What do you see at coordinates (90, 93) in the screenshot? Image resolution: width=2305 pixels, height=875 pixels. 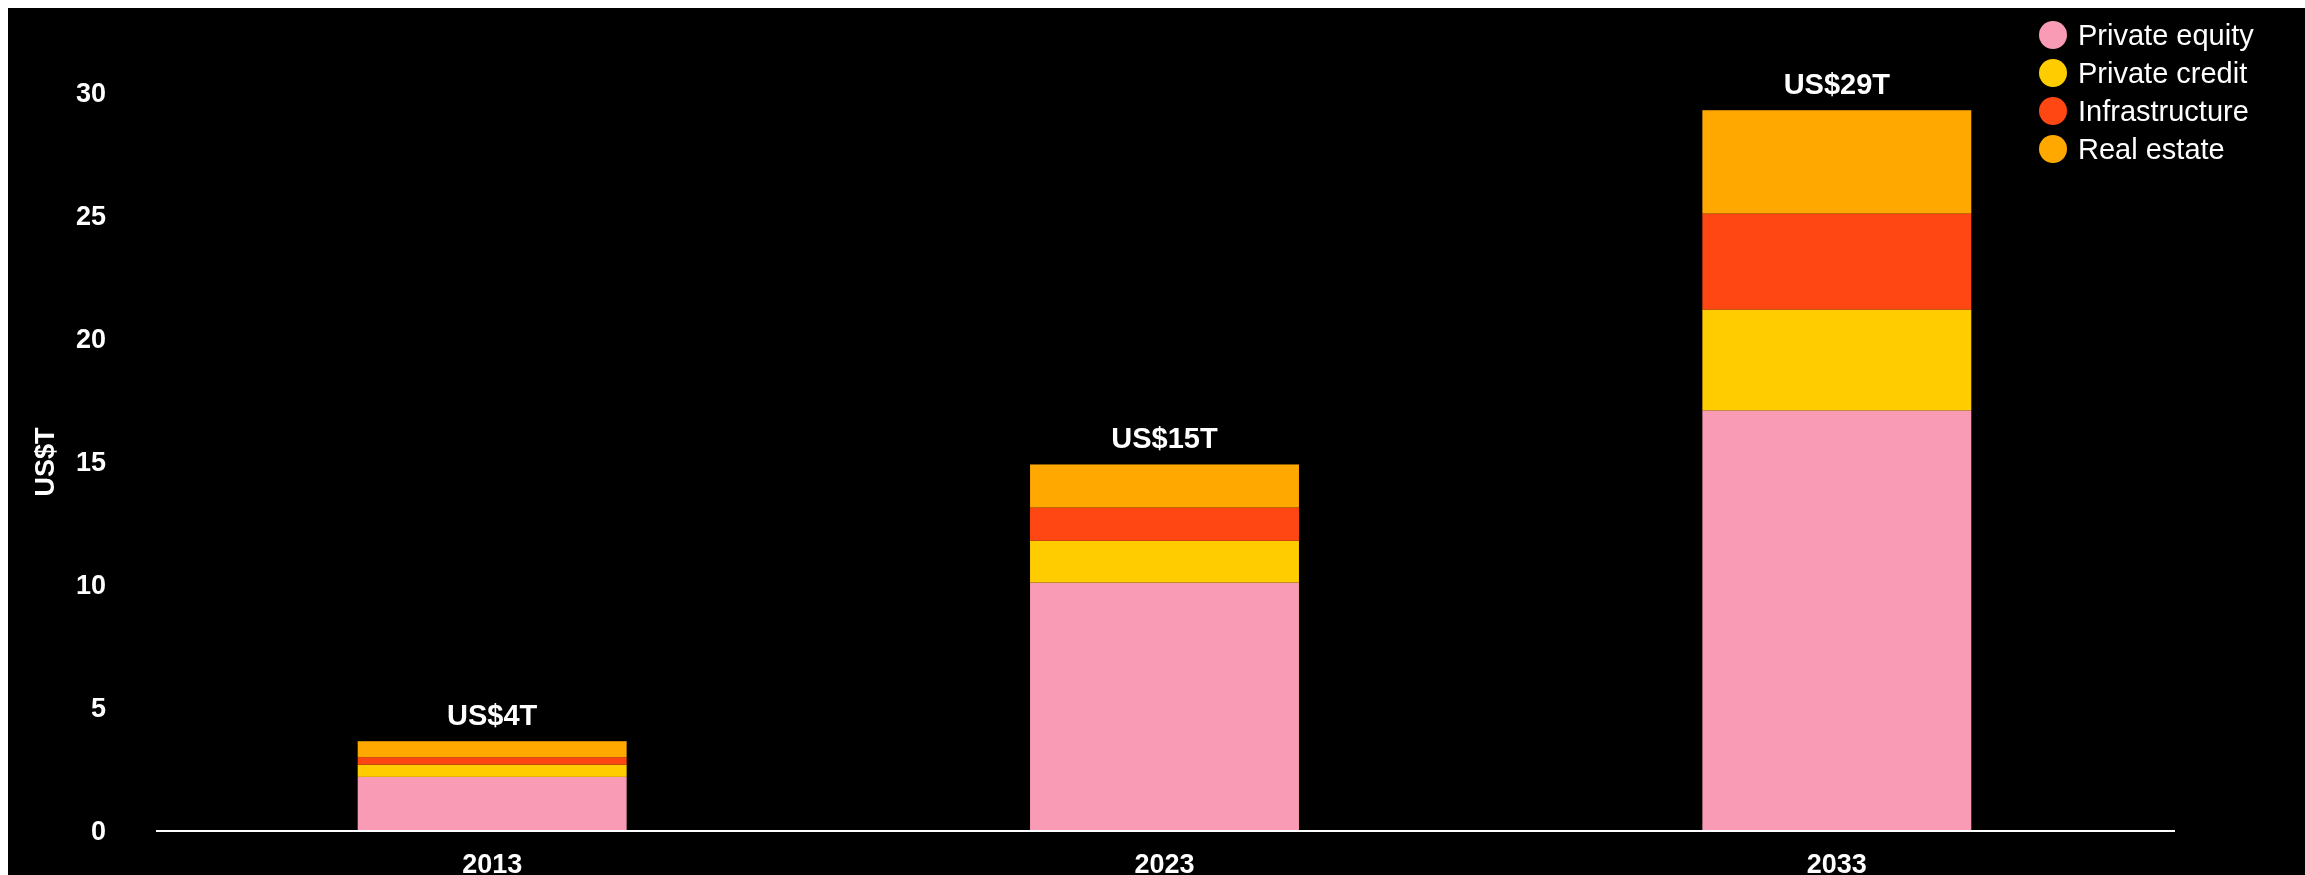 I see `y-tick-label: 30` at bounding box center [90, 93].